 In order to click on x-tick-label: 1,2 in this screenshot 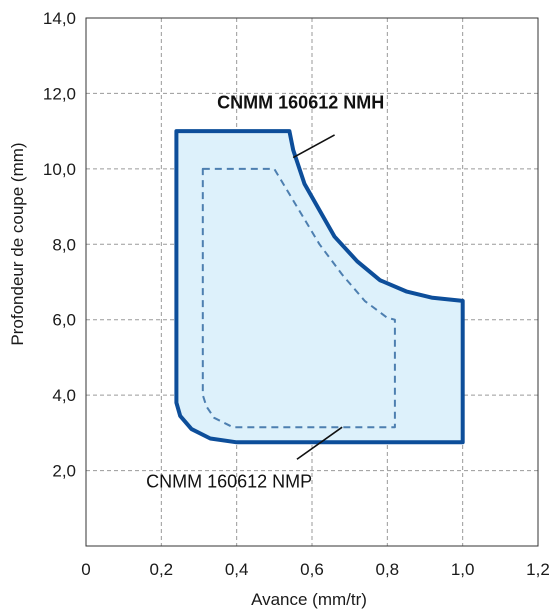, I will do `click(538, 569)`.